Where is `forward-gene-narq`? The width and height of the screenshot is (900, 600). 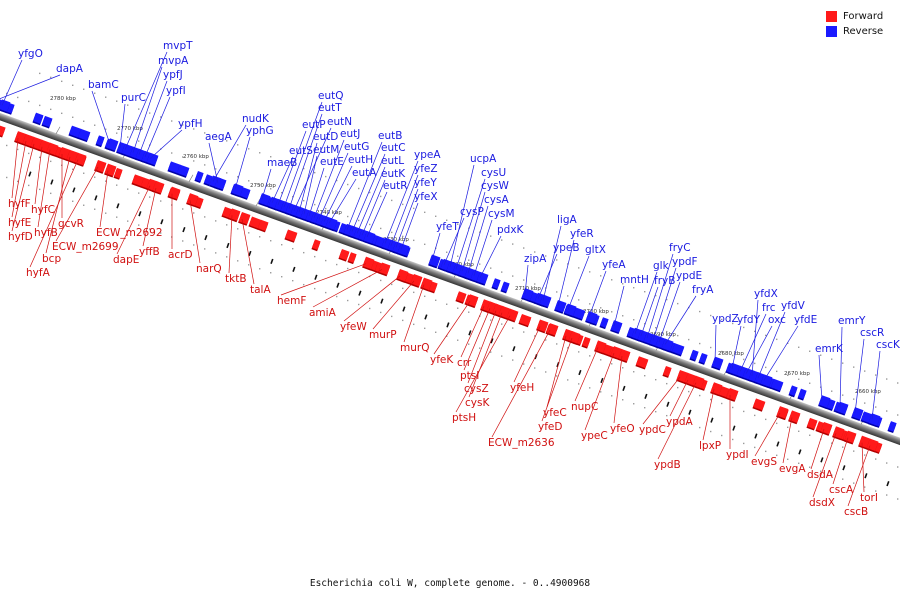 forward-gene-narq is located at coordinates (192, 199).